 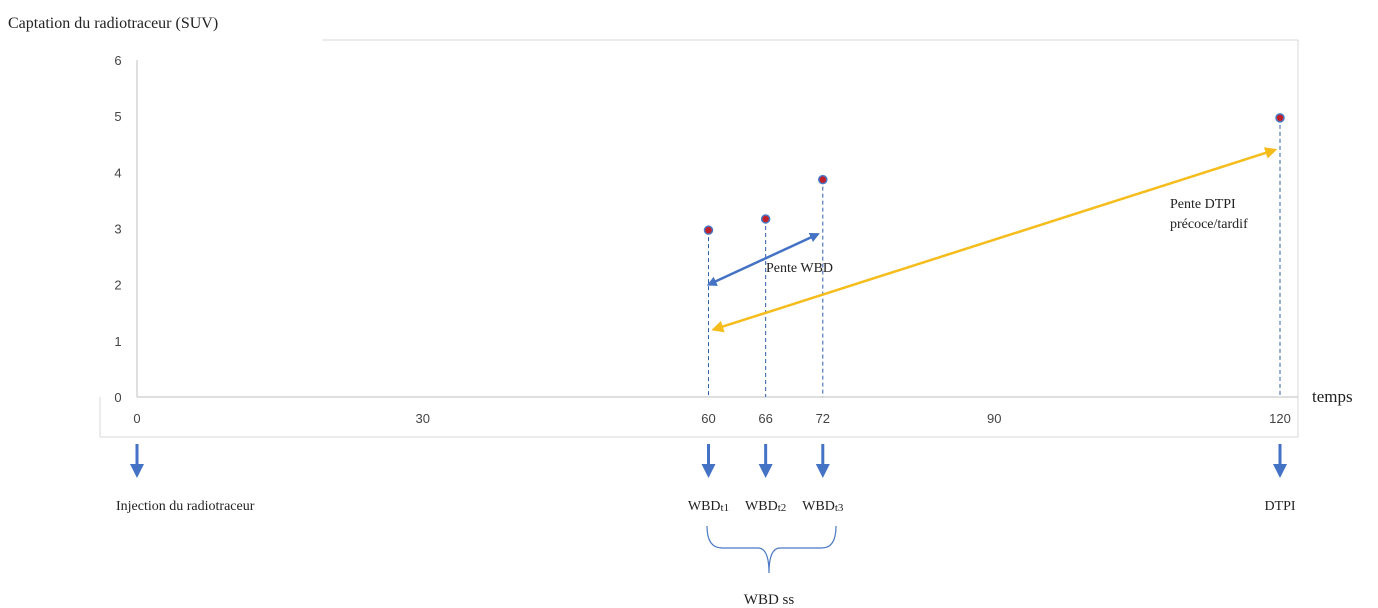 I want to click on marker-label-main: Injection du radiotraceur, so click(x=185, y=506).